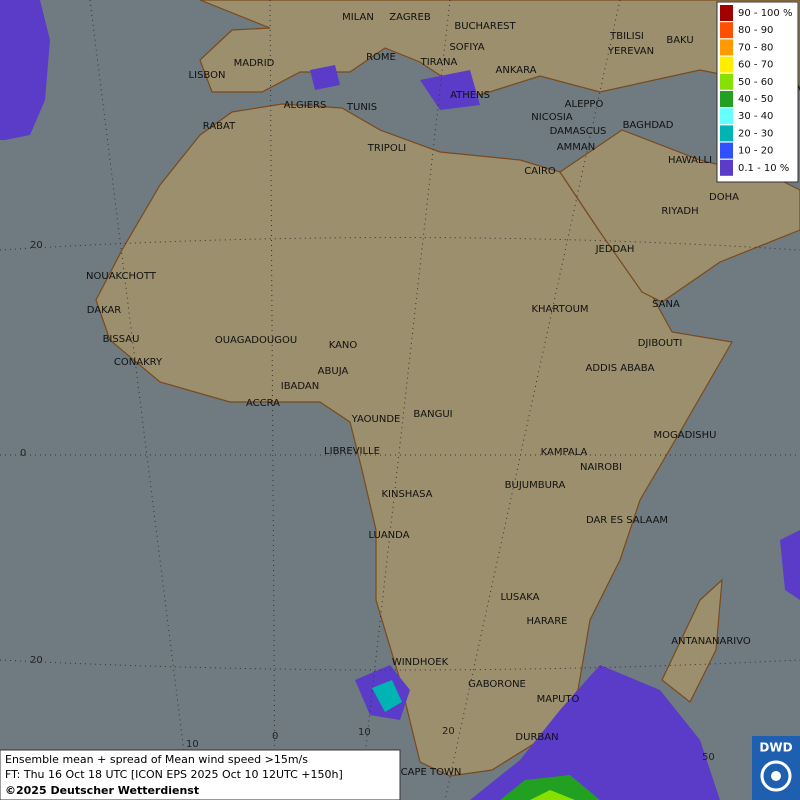 This screenshot has height=800, width=800. What do you see at coordinates (755, 30) in the screenshot?
I see `legend-label: 80 - 90` at bounding box center [755, 30].